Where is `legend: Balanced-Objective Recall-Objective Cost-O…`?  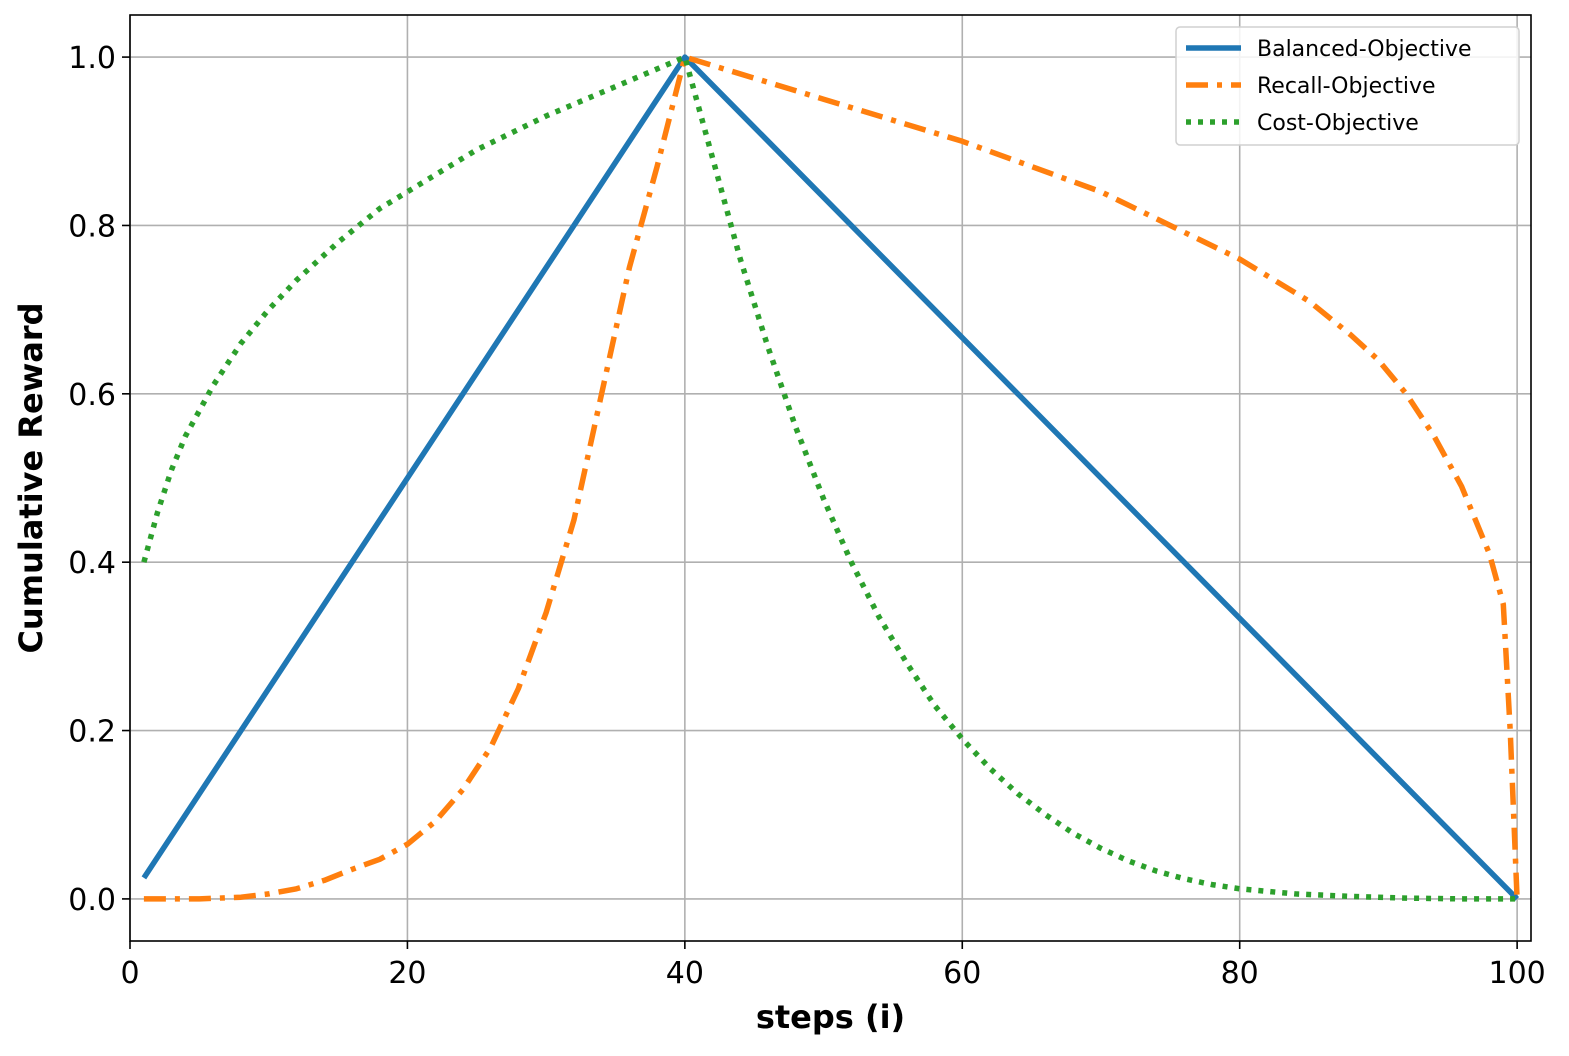 legend: Balanced-Objective Recall-Objective Cost-O… is located at coordinates (1347, 86).